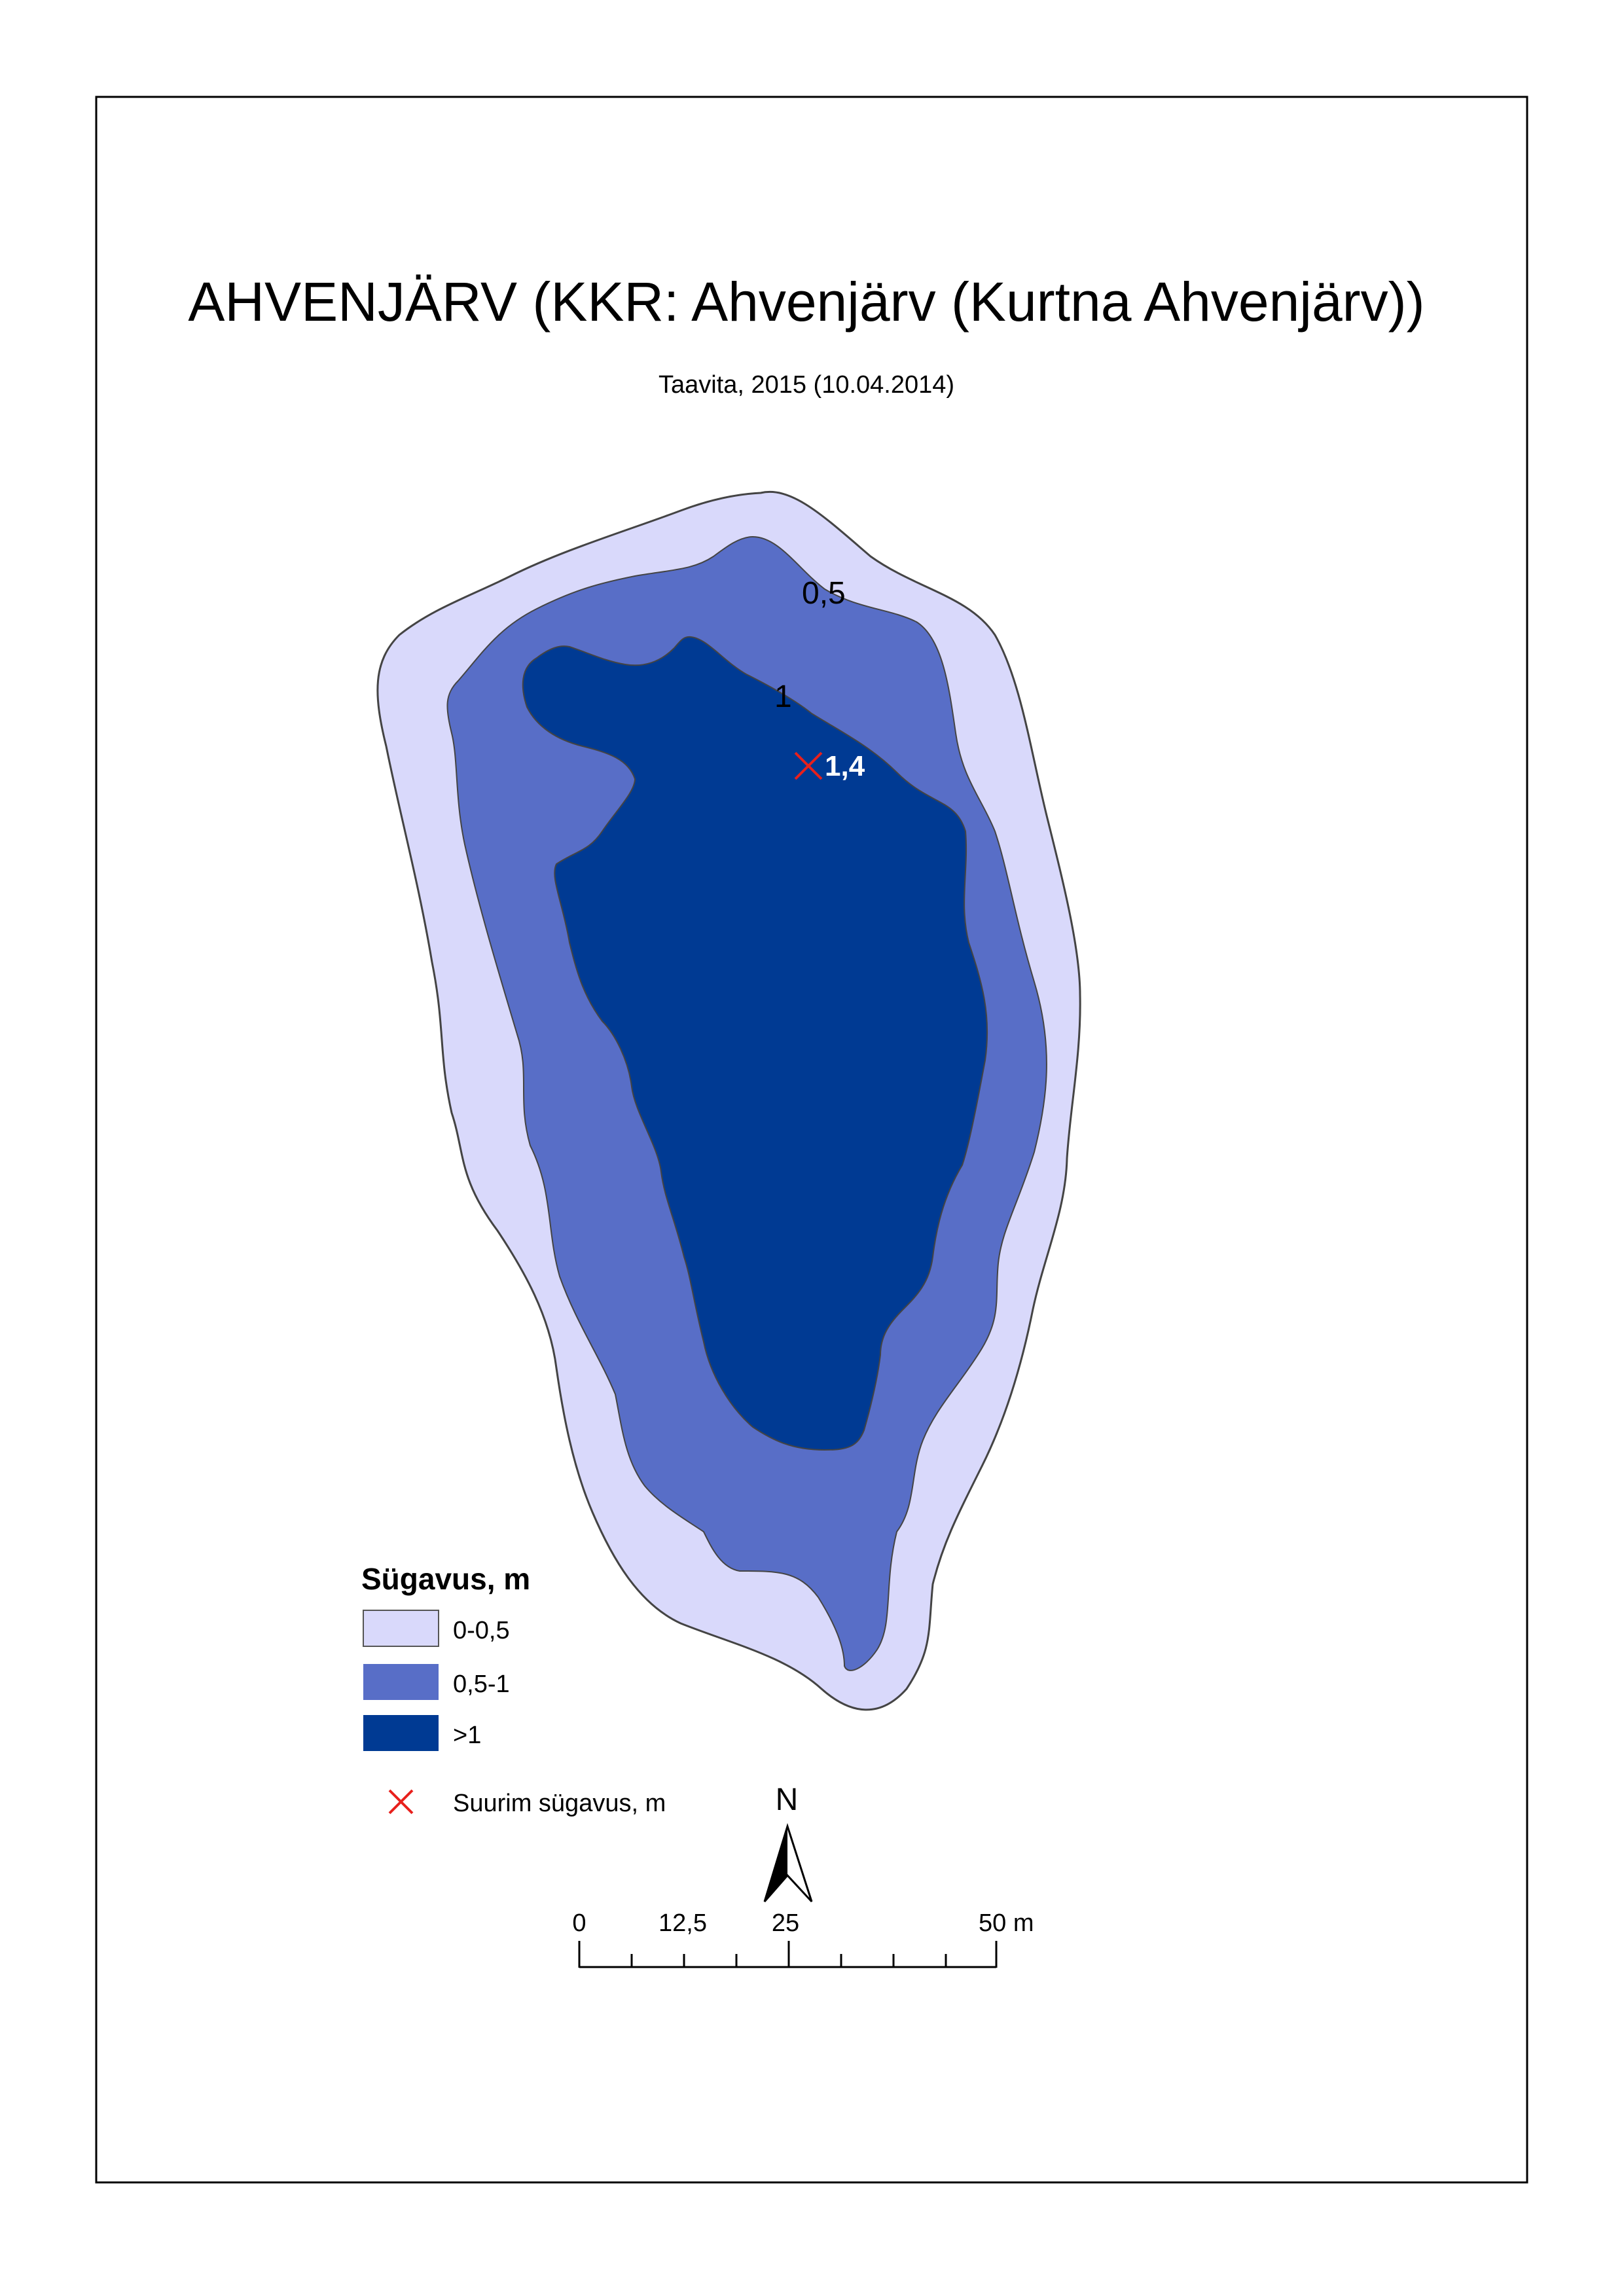 This screenshot has width=1624, height=2295. Describe the element at coordinates (824, 594) in the screenshot. I see `contour-label-0-5: 0,5` at that location.